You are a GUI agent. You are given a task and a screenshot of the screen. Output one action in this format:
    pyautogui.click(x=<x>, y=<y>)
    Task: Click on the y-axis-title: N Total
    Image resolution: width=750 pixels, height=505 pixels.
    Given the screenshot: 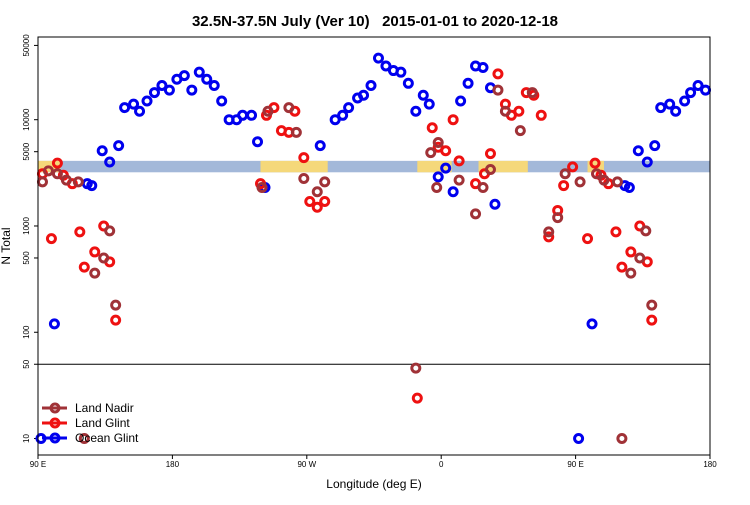 What is the action you would take?
    pyautogui.click(x=6, y=245)
    